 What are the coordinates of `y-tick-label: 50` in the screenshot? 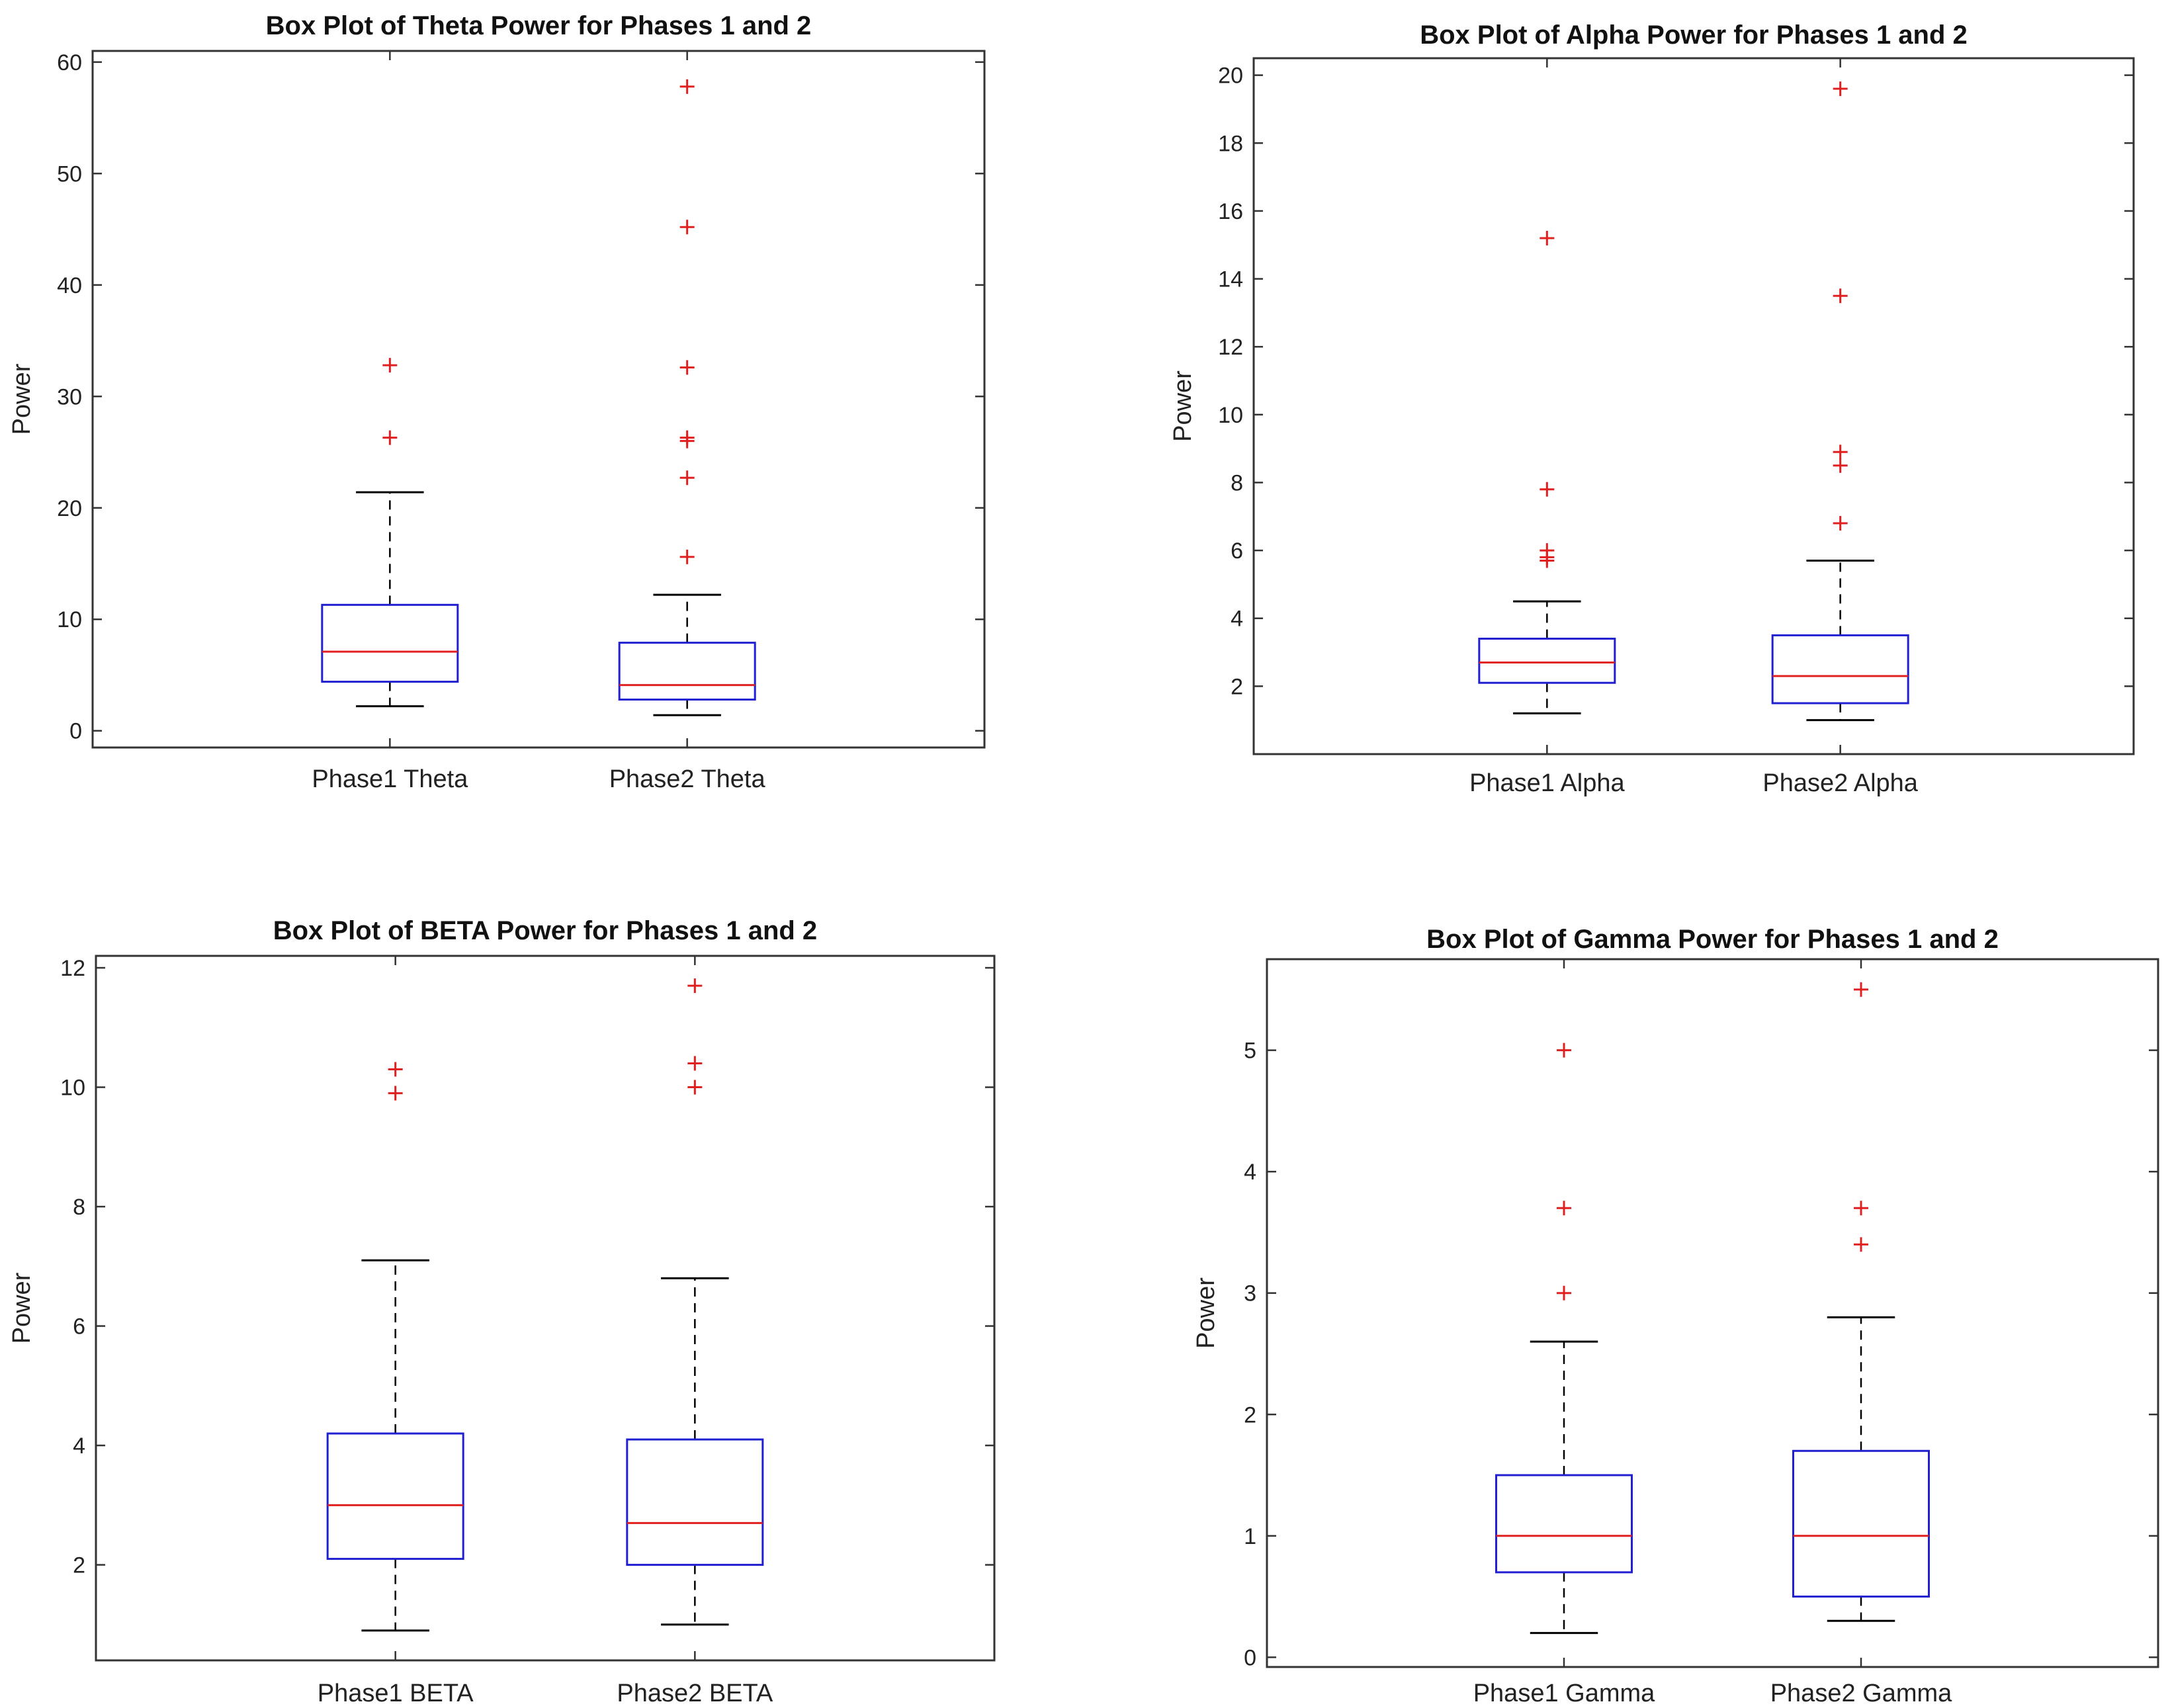 It's located at (69, 174).